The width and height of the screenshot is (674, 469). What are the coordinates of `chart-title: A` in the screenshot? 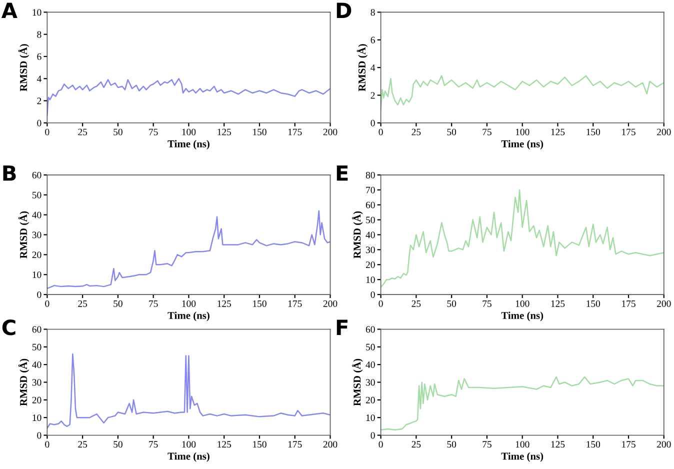 It's located at (9, 10).